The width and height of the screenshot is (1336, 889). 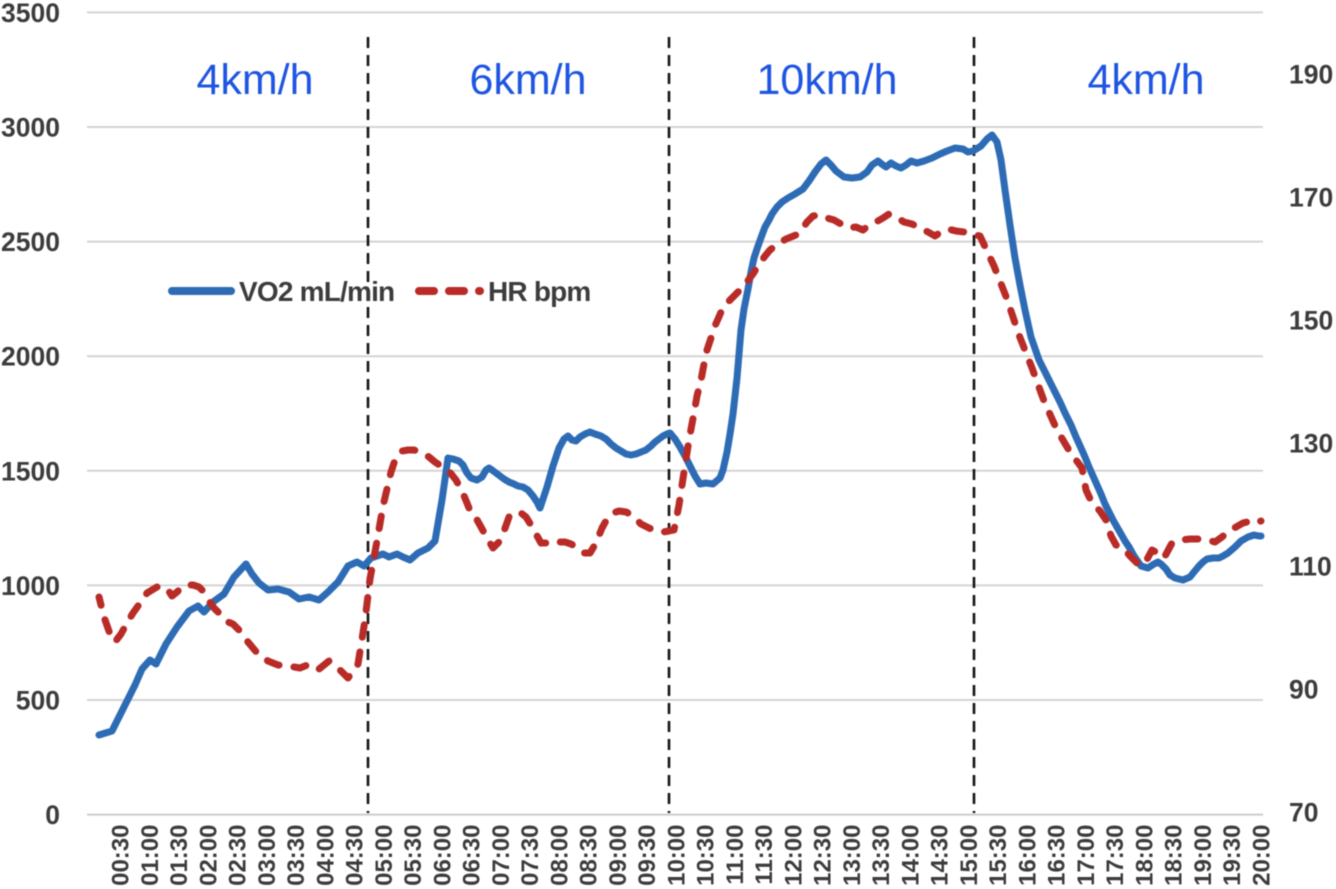 I want to click on svg-text: 6km/h, so click(x=527, y=80).